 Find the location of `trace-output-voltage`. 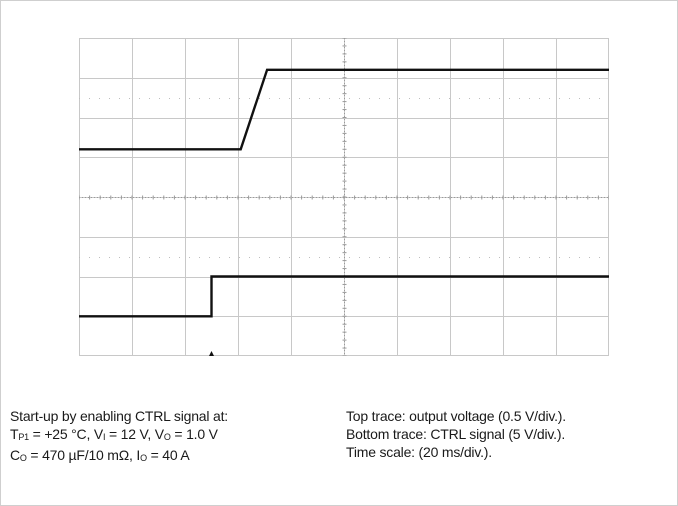

trace-output-voltage is located at coordinates (344, 109).